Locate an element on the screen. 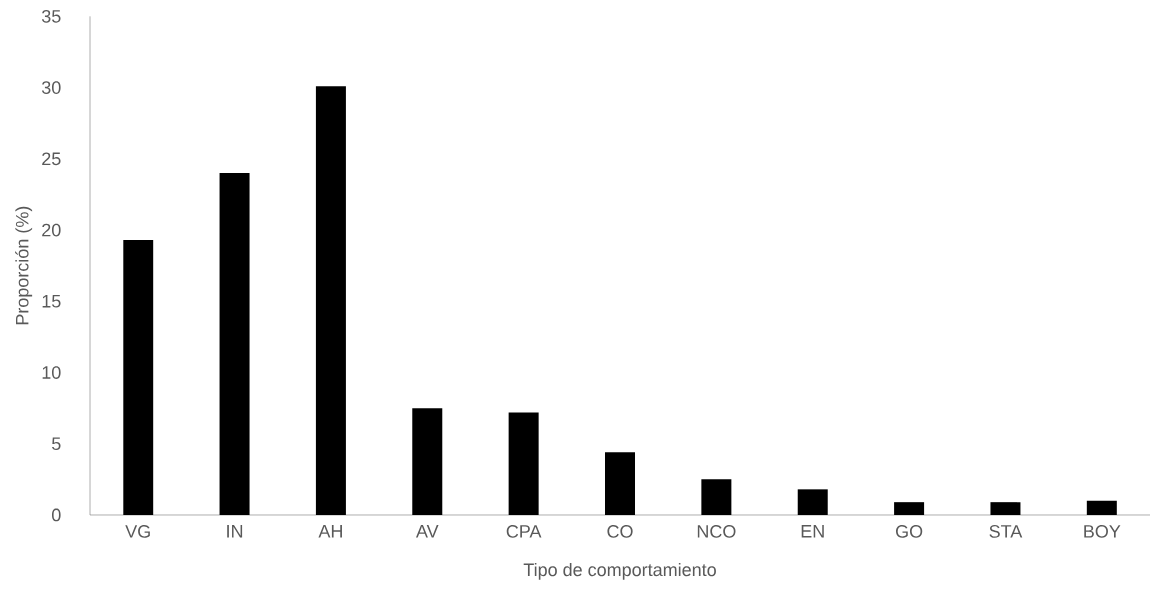  x-tick-label: AH is located at coordinates (330, 531).